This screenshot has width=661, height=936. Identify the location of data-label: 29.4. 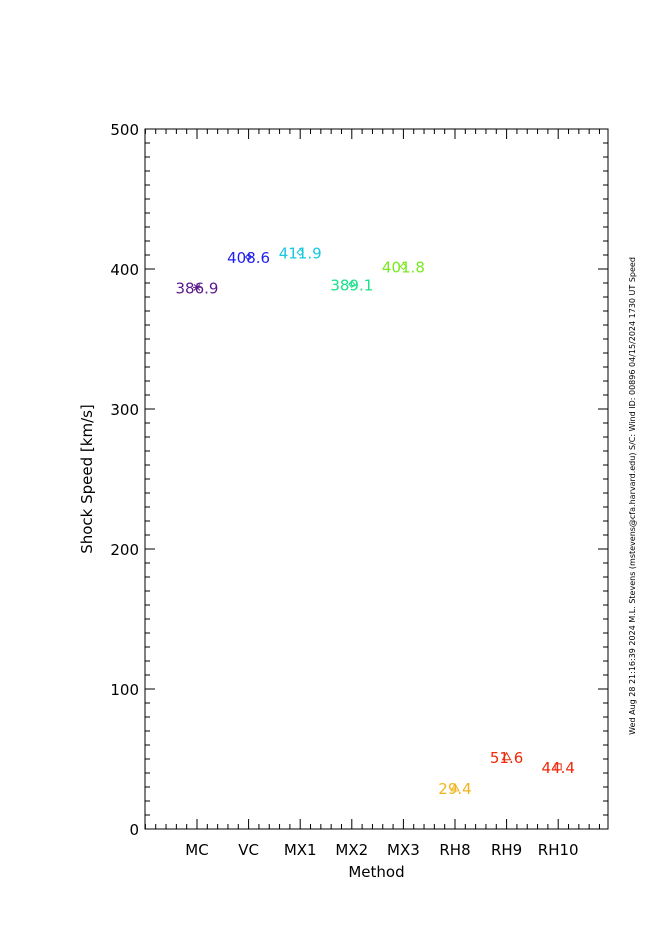
(454, 789).